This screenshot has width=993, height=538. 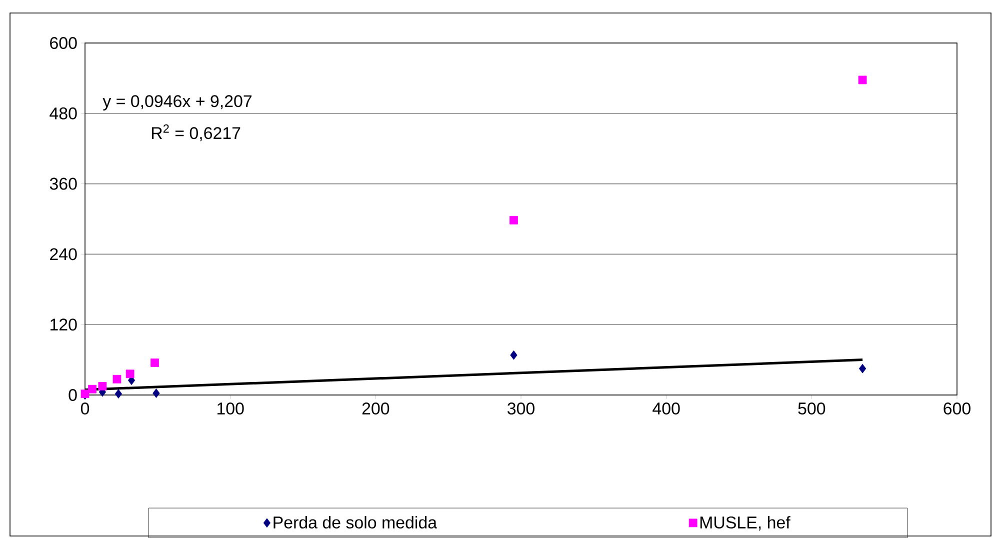 I want to click on annotation: R$^{2}$ = 0,6217, so click(x=196, y=133).